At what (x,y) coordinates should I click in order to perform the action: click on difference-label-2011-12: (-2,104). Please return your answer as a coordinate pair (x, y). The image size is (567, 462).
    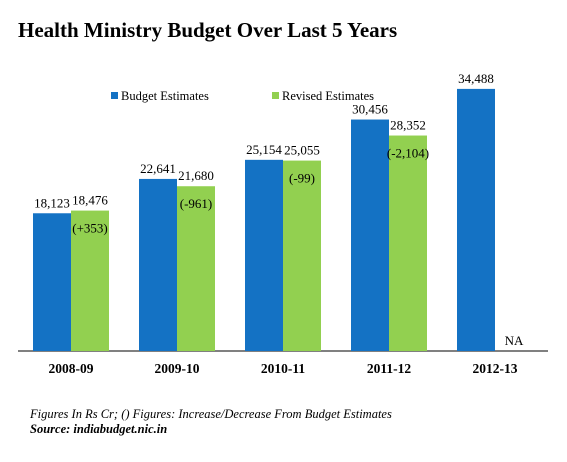
    Looking at the image, I should click on (408, 153).